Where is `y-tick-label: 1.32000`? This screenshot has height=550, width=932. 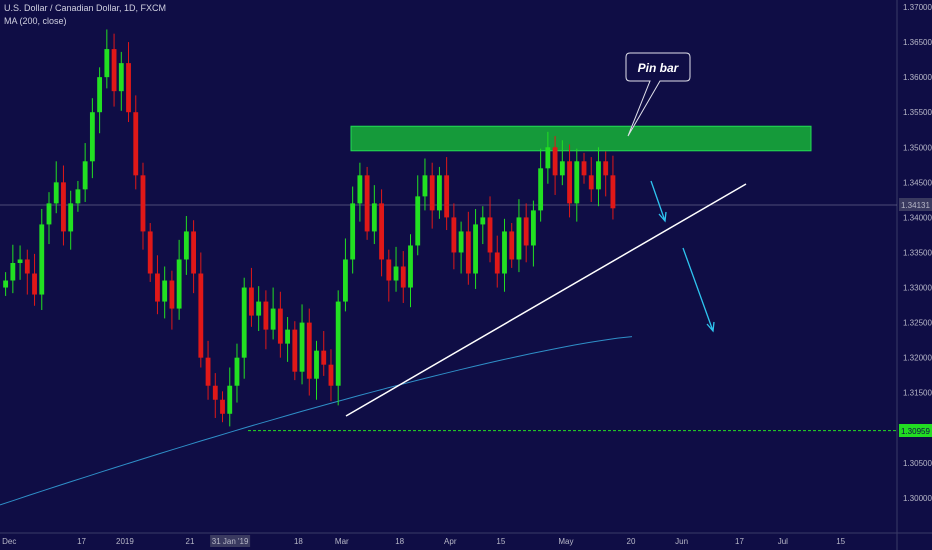 y-tick-label: 1.32000 is located at coordinates (917, 358).